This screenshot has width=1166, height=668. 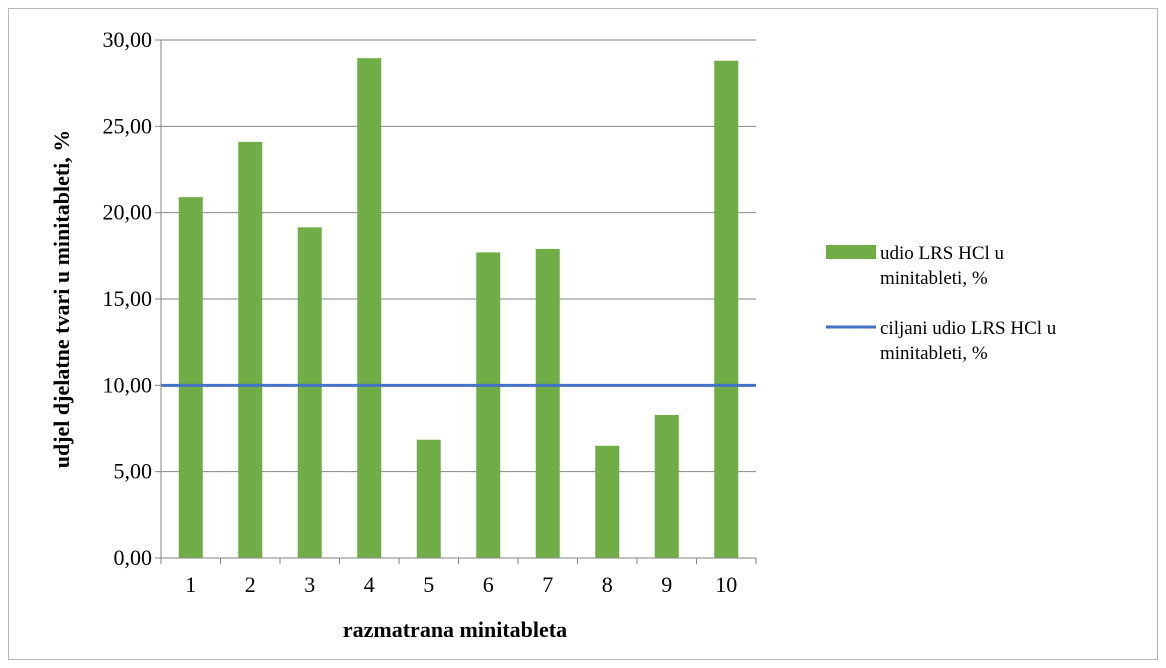 I want to click on legend-label: udio LRS HCl u, so click(x=942, y=253).